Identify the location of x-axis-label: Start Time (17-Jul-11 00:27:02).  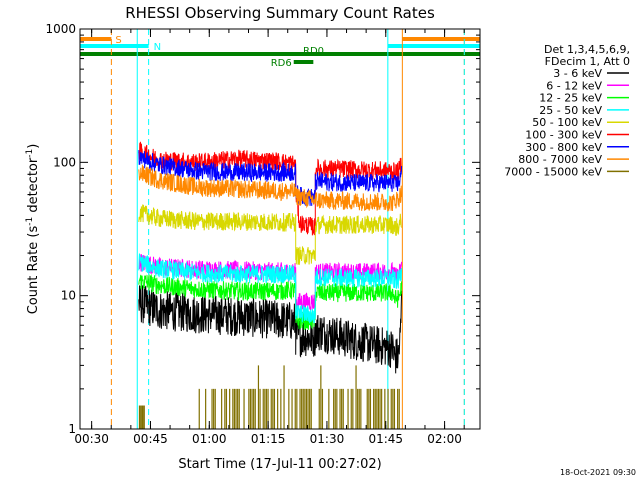
(279, 464).